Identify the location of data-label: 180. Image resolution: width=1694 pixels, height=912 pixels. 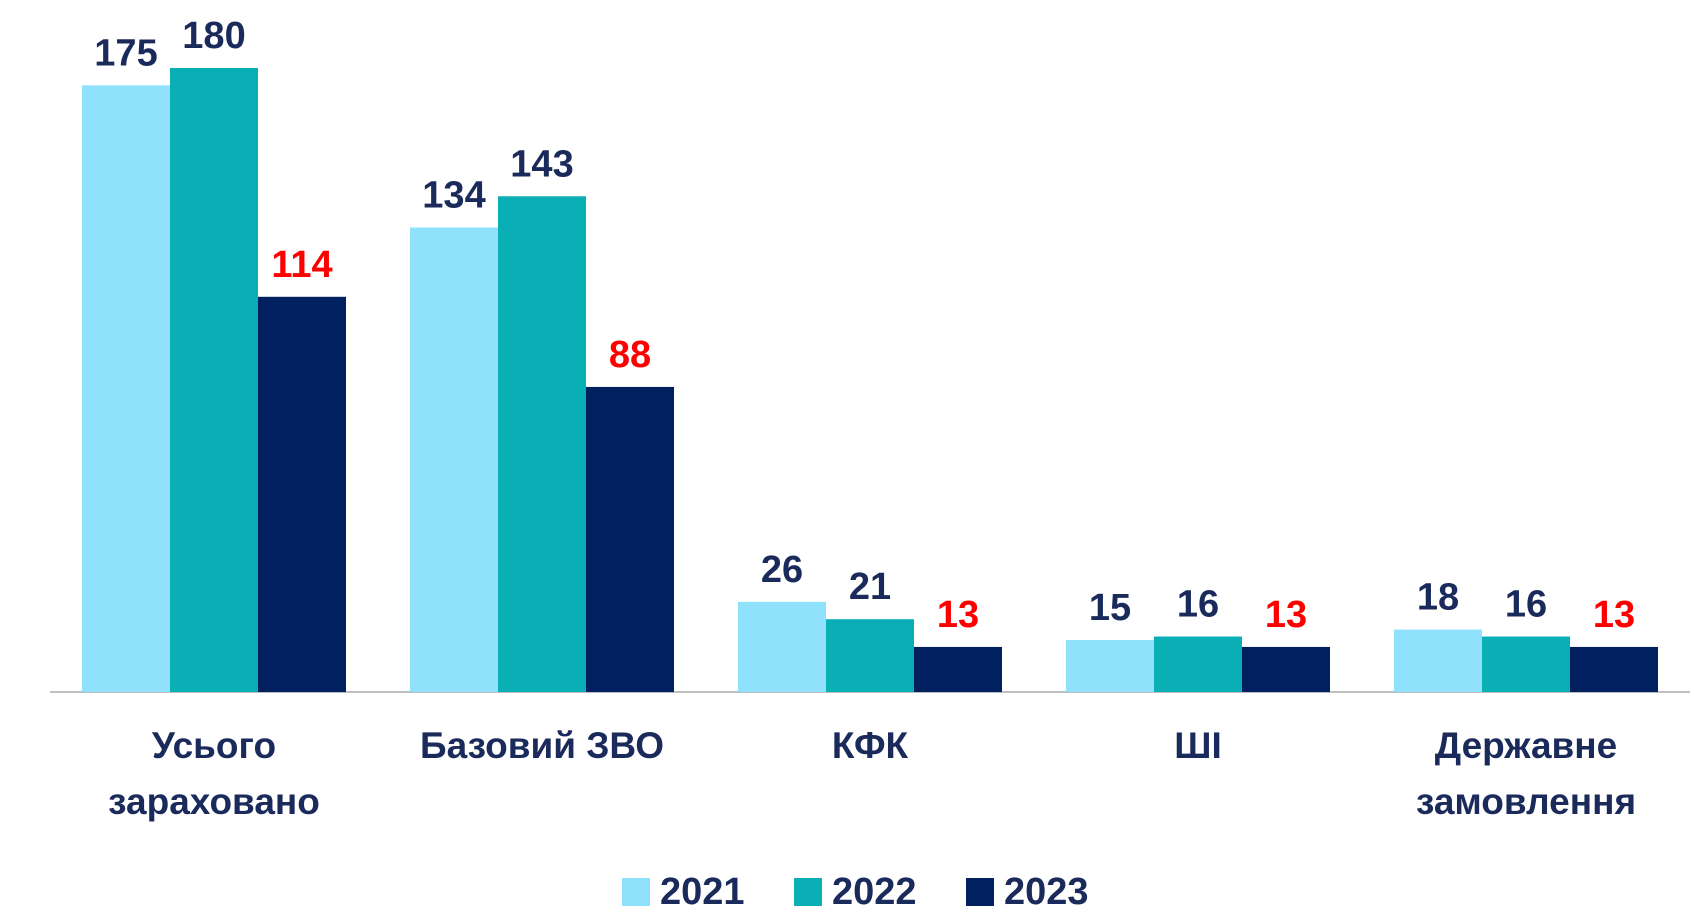
(213, 36).